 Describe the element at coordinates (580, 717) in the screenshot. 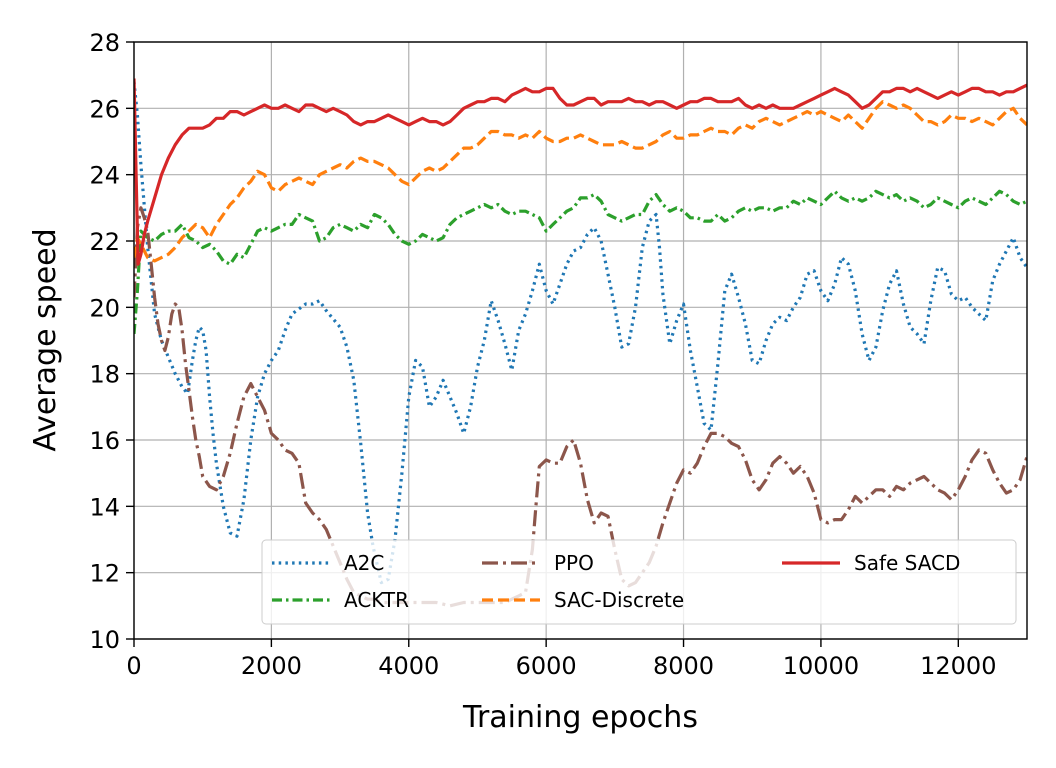

I see `x-axis-label: Training epochs` at that location.